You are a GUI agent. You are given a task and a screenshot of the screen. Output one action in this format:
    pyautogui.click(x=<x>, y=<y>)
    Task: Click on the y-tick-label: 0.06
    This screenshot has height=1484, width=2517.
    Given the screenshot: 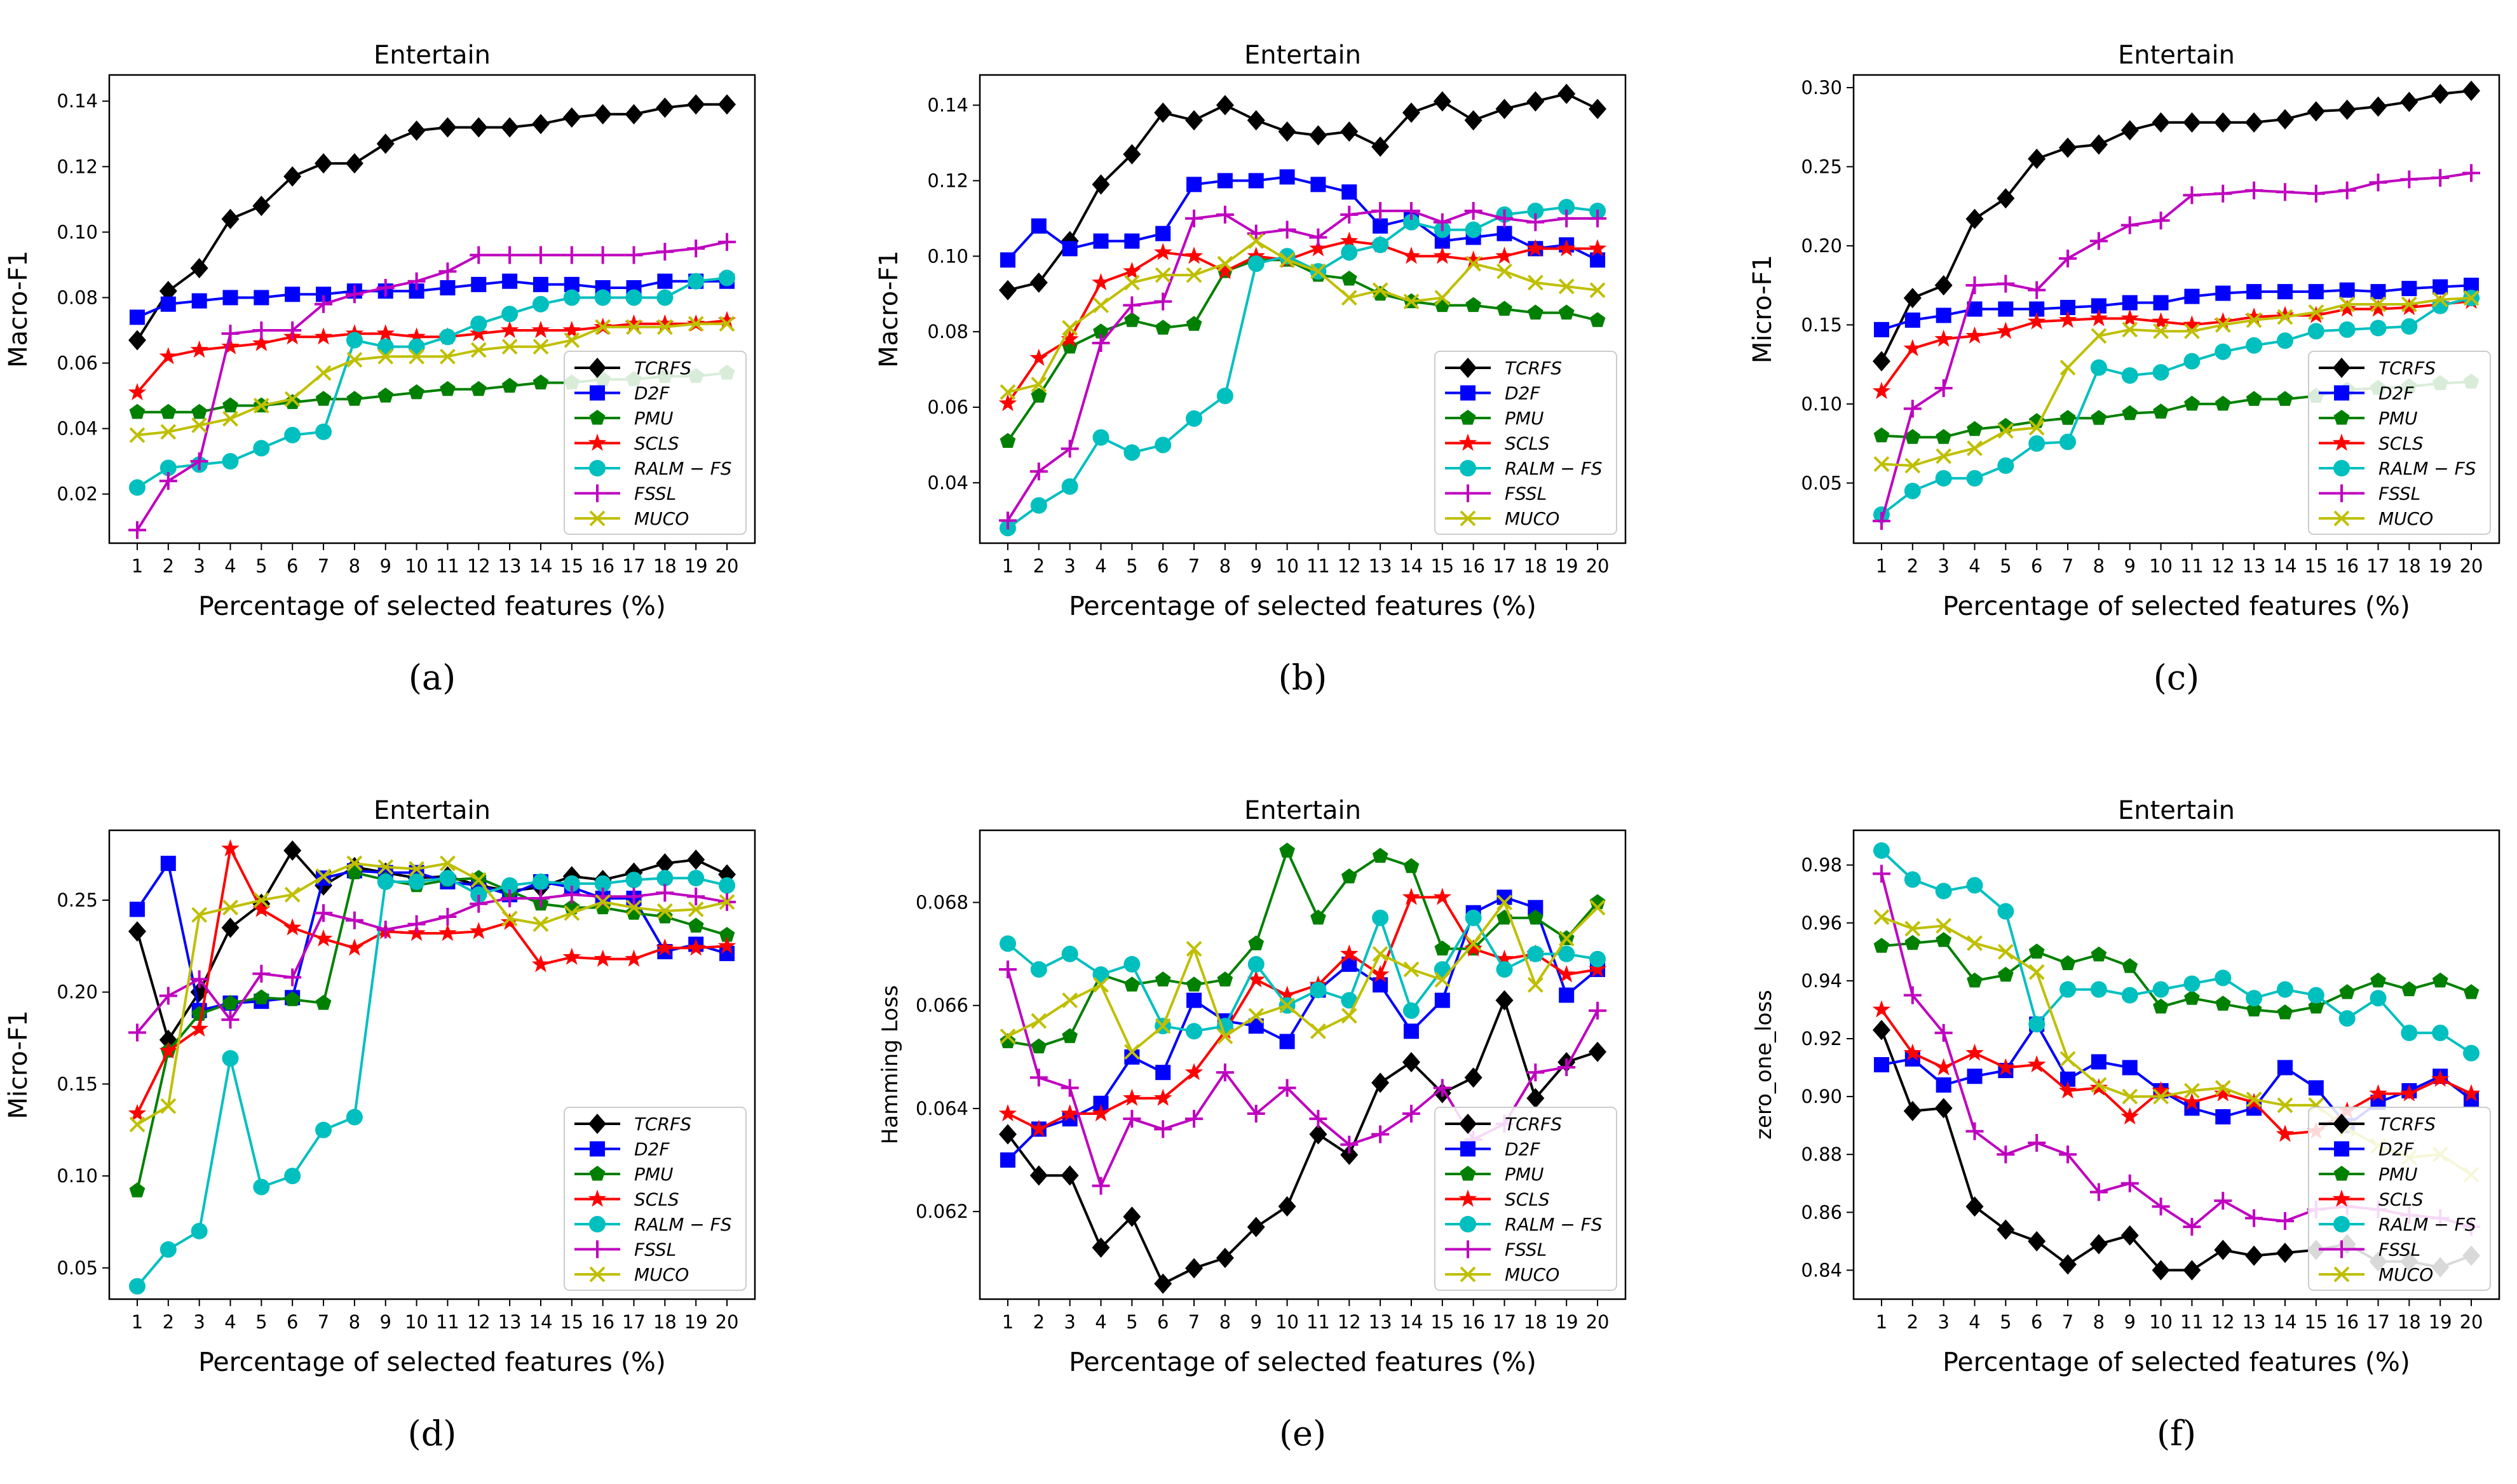 What is the action you would take?
    pyautogui.click(x=947, y=407)
    